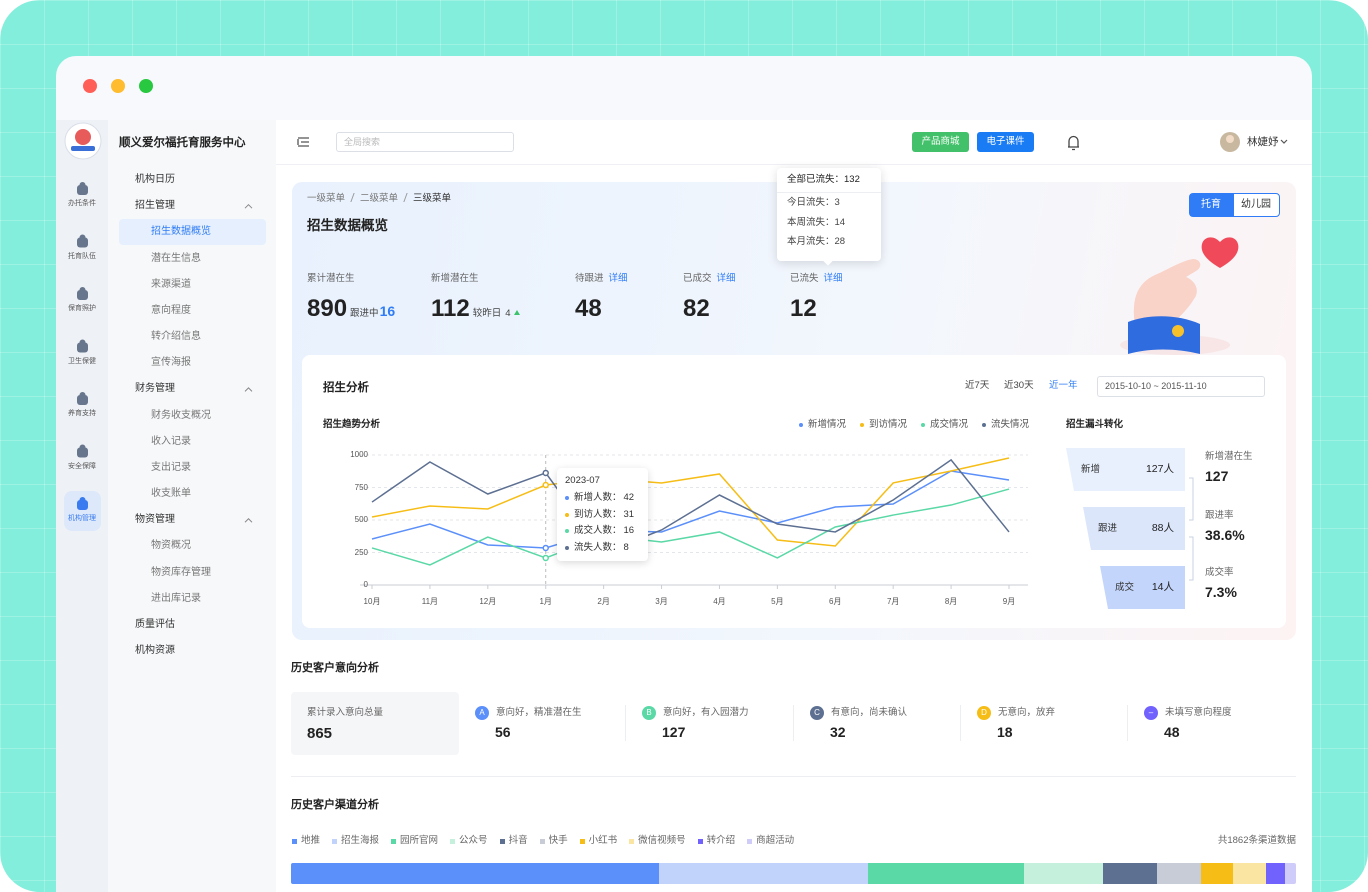  Describe the element at coordinates (82, 466) in the screenshot. I see `sidebar-label: 安全保障` at that location.